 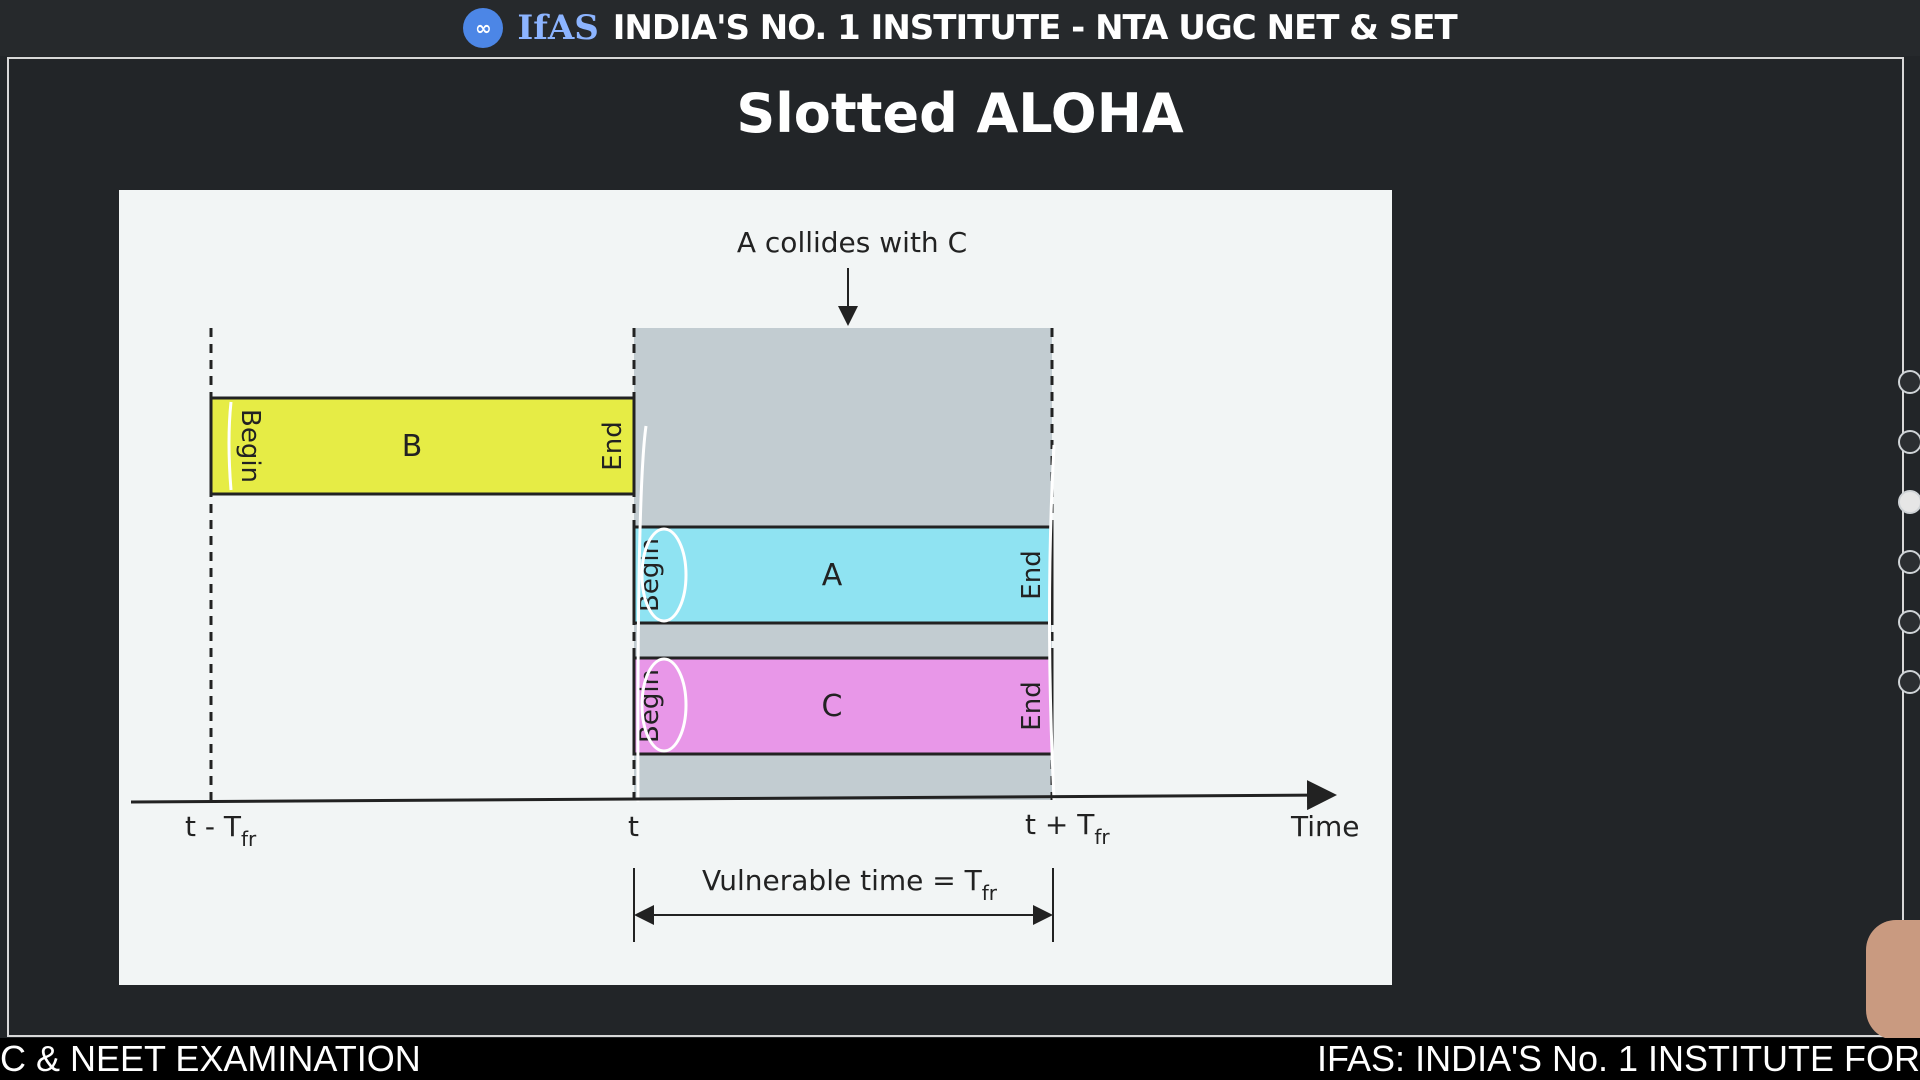 What do you see at coordinates (733, 795) in the screenshot?
I see `time-axis` at bounding box center [733, 795].